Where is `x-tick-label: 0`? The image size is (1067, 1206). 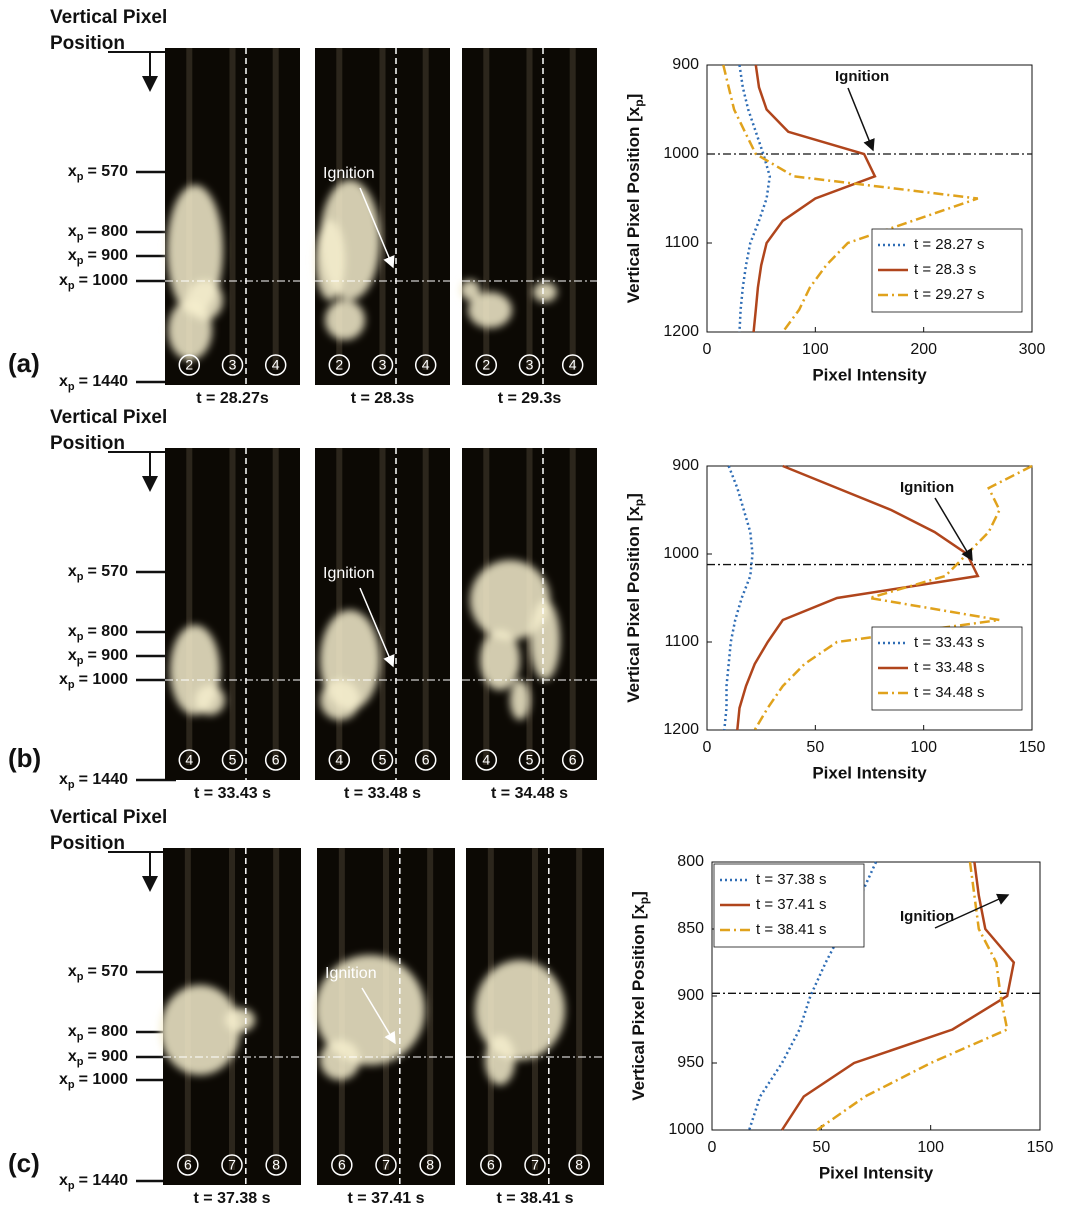
x-tick-label: 0 is located at coordinates (707, 349).